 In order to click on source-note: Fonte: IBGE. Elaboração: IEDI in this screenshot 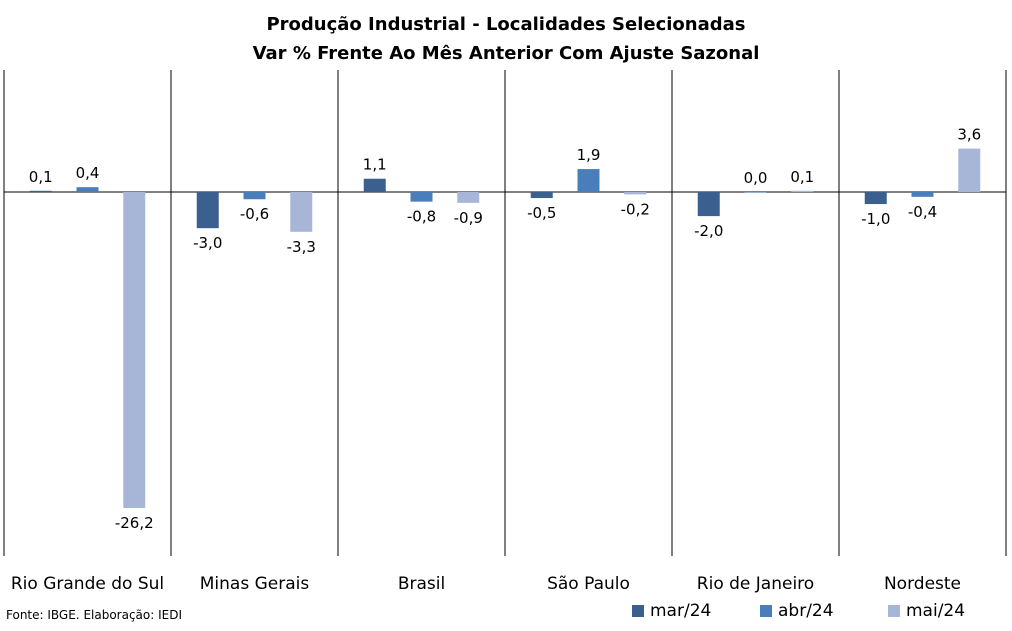, I will do `click(94, 615)`.